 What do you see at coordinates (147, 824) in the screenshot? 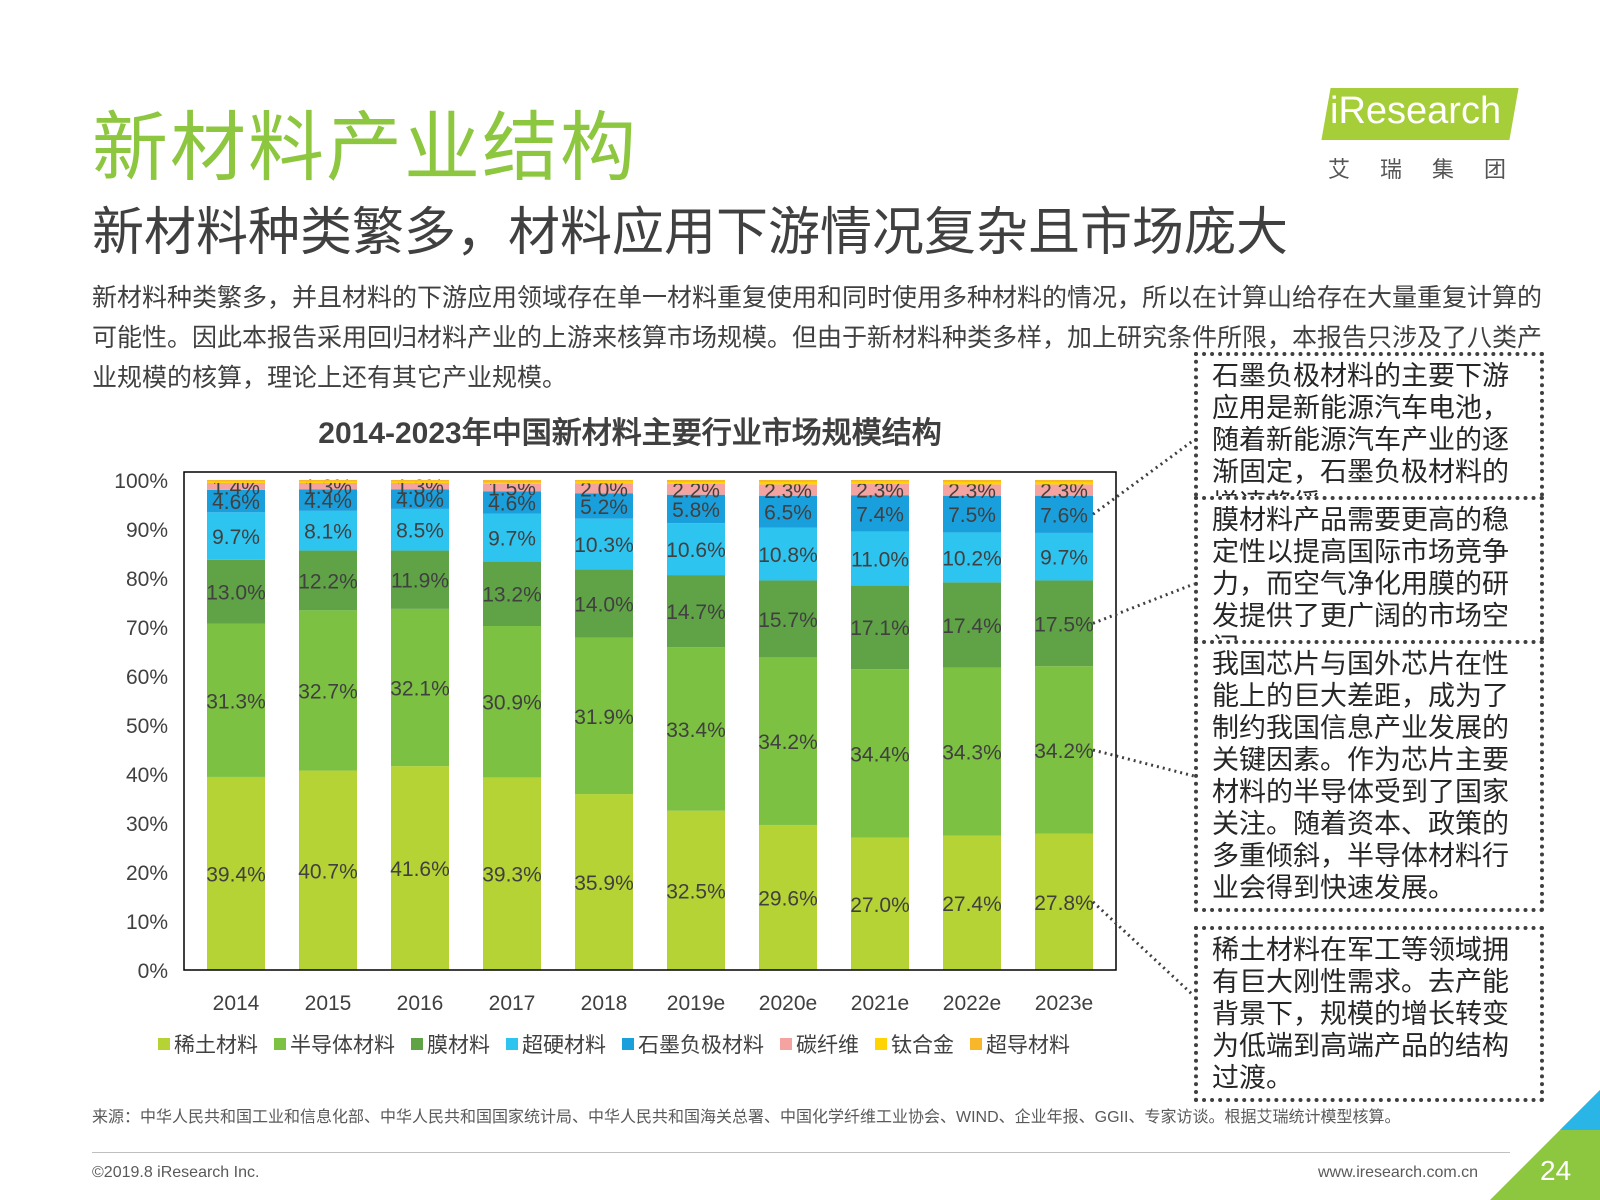
I see `y-tick-label: 30%` at bounding box center [147, 824].